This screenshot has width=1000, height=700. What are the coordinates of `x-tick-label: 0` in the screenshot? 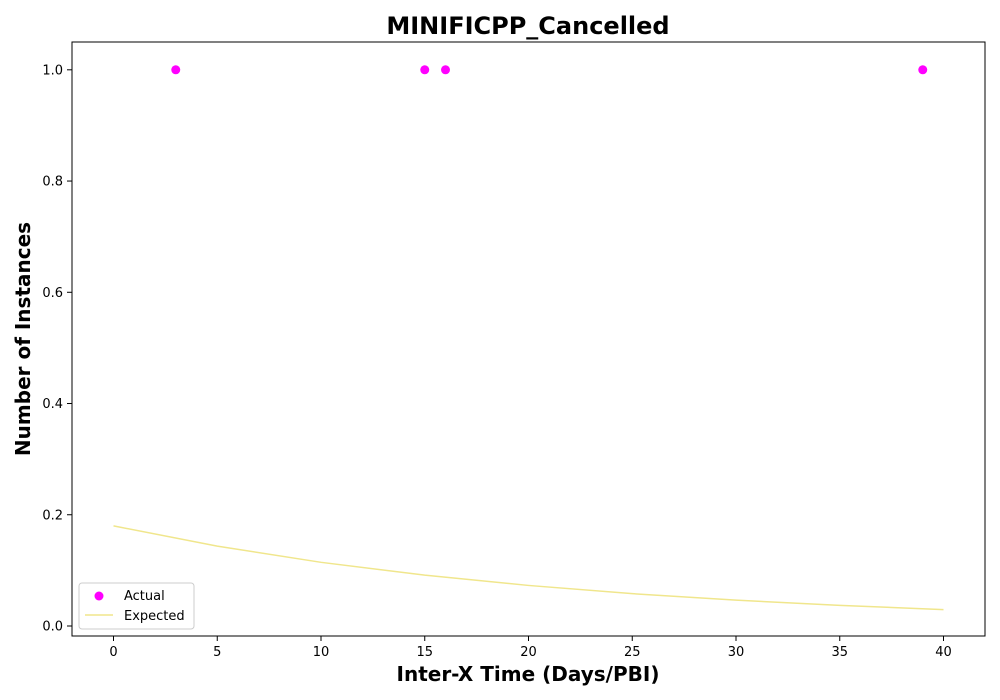 It's located at (113, 652).